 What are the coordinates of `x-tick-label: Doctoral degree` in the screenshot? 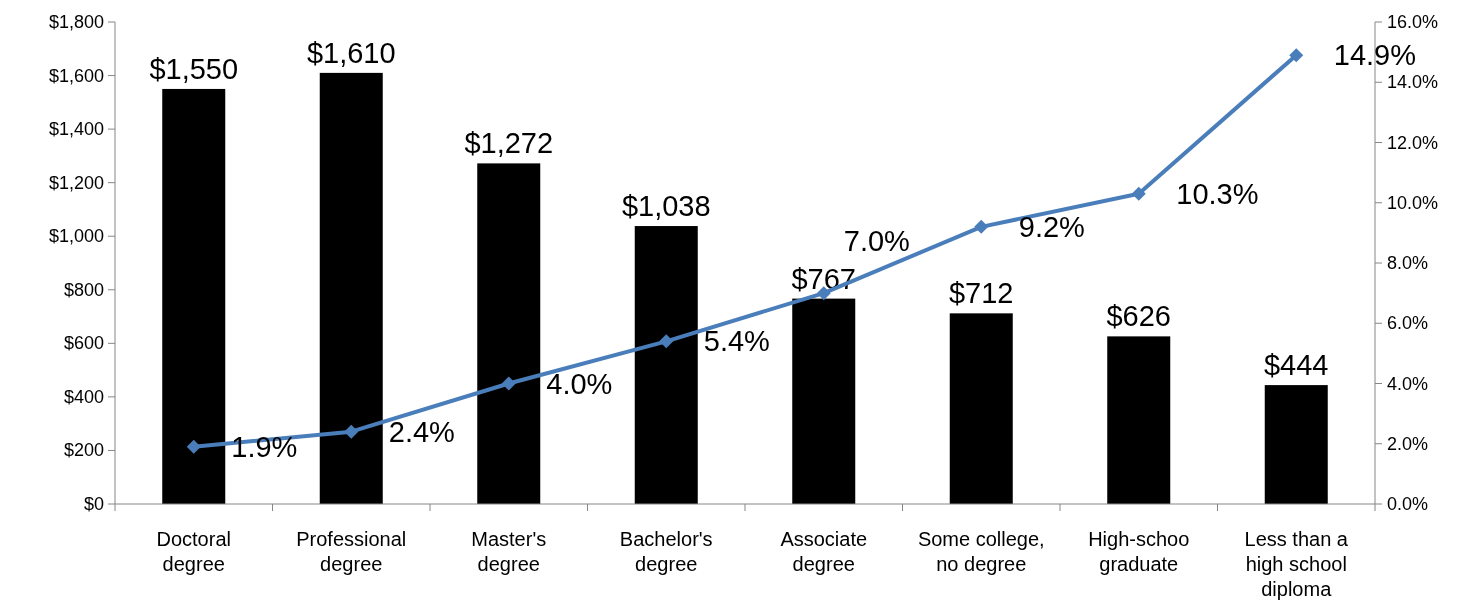 It's located at (193, 551).